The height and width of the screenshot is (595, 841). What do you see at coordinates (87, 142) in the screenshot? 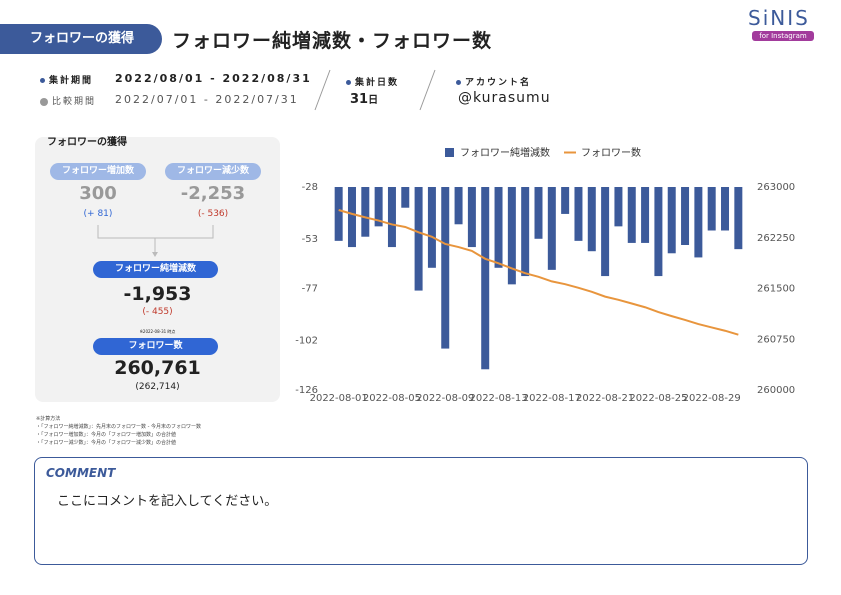
I see `panel-title: フォロワーの獲得` at bounding box center [87, 142].